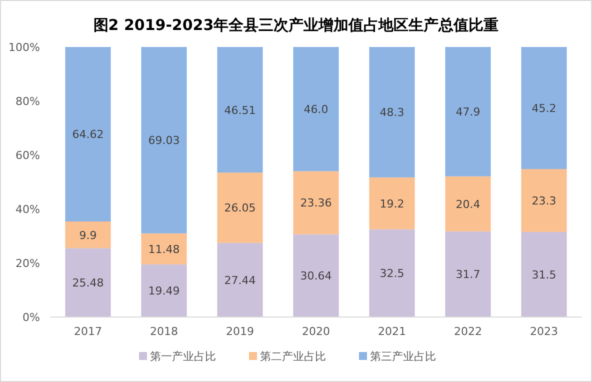 The width and height of the screenshot is (592, 382). What do you see at coordinates (164, 331) in the screenshot?
I see `x-tick-label: 2018` at bounding box center [164, 331].